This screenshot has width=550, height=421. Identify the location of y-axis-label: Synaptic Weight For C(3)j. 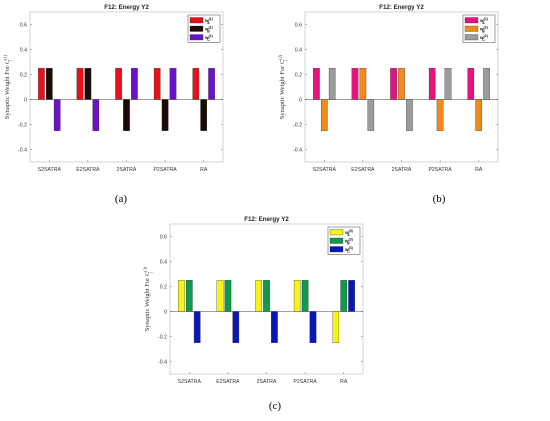
(148, 298).